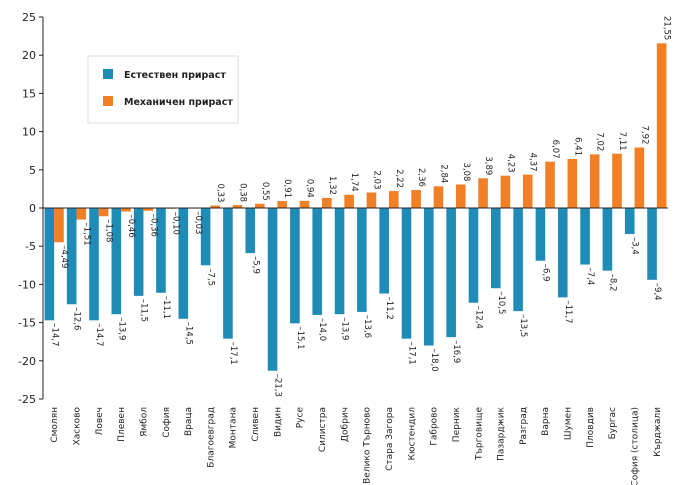 Image resolution: width=678 pixels, height=485 pixels. Describe the element at coordinates (198, 222) in the screenshot. I see `value-label-migration-6: –0,03` at that location.